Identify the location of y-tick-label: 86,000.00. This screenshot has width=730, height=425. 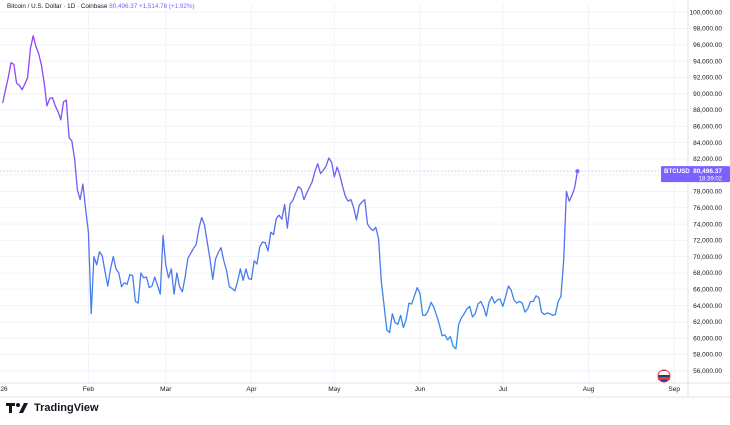
(707, 126).